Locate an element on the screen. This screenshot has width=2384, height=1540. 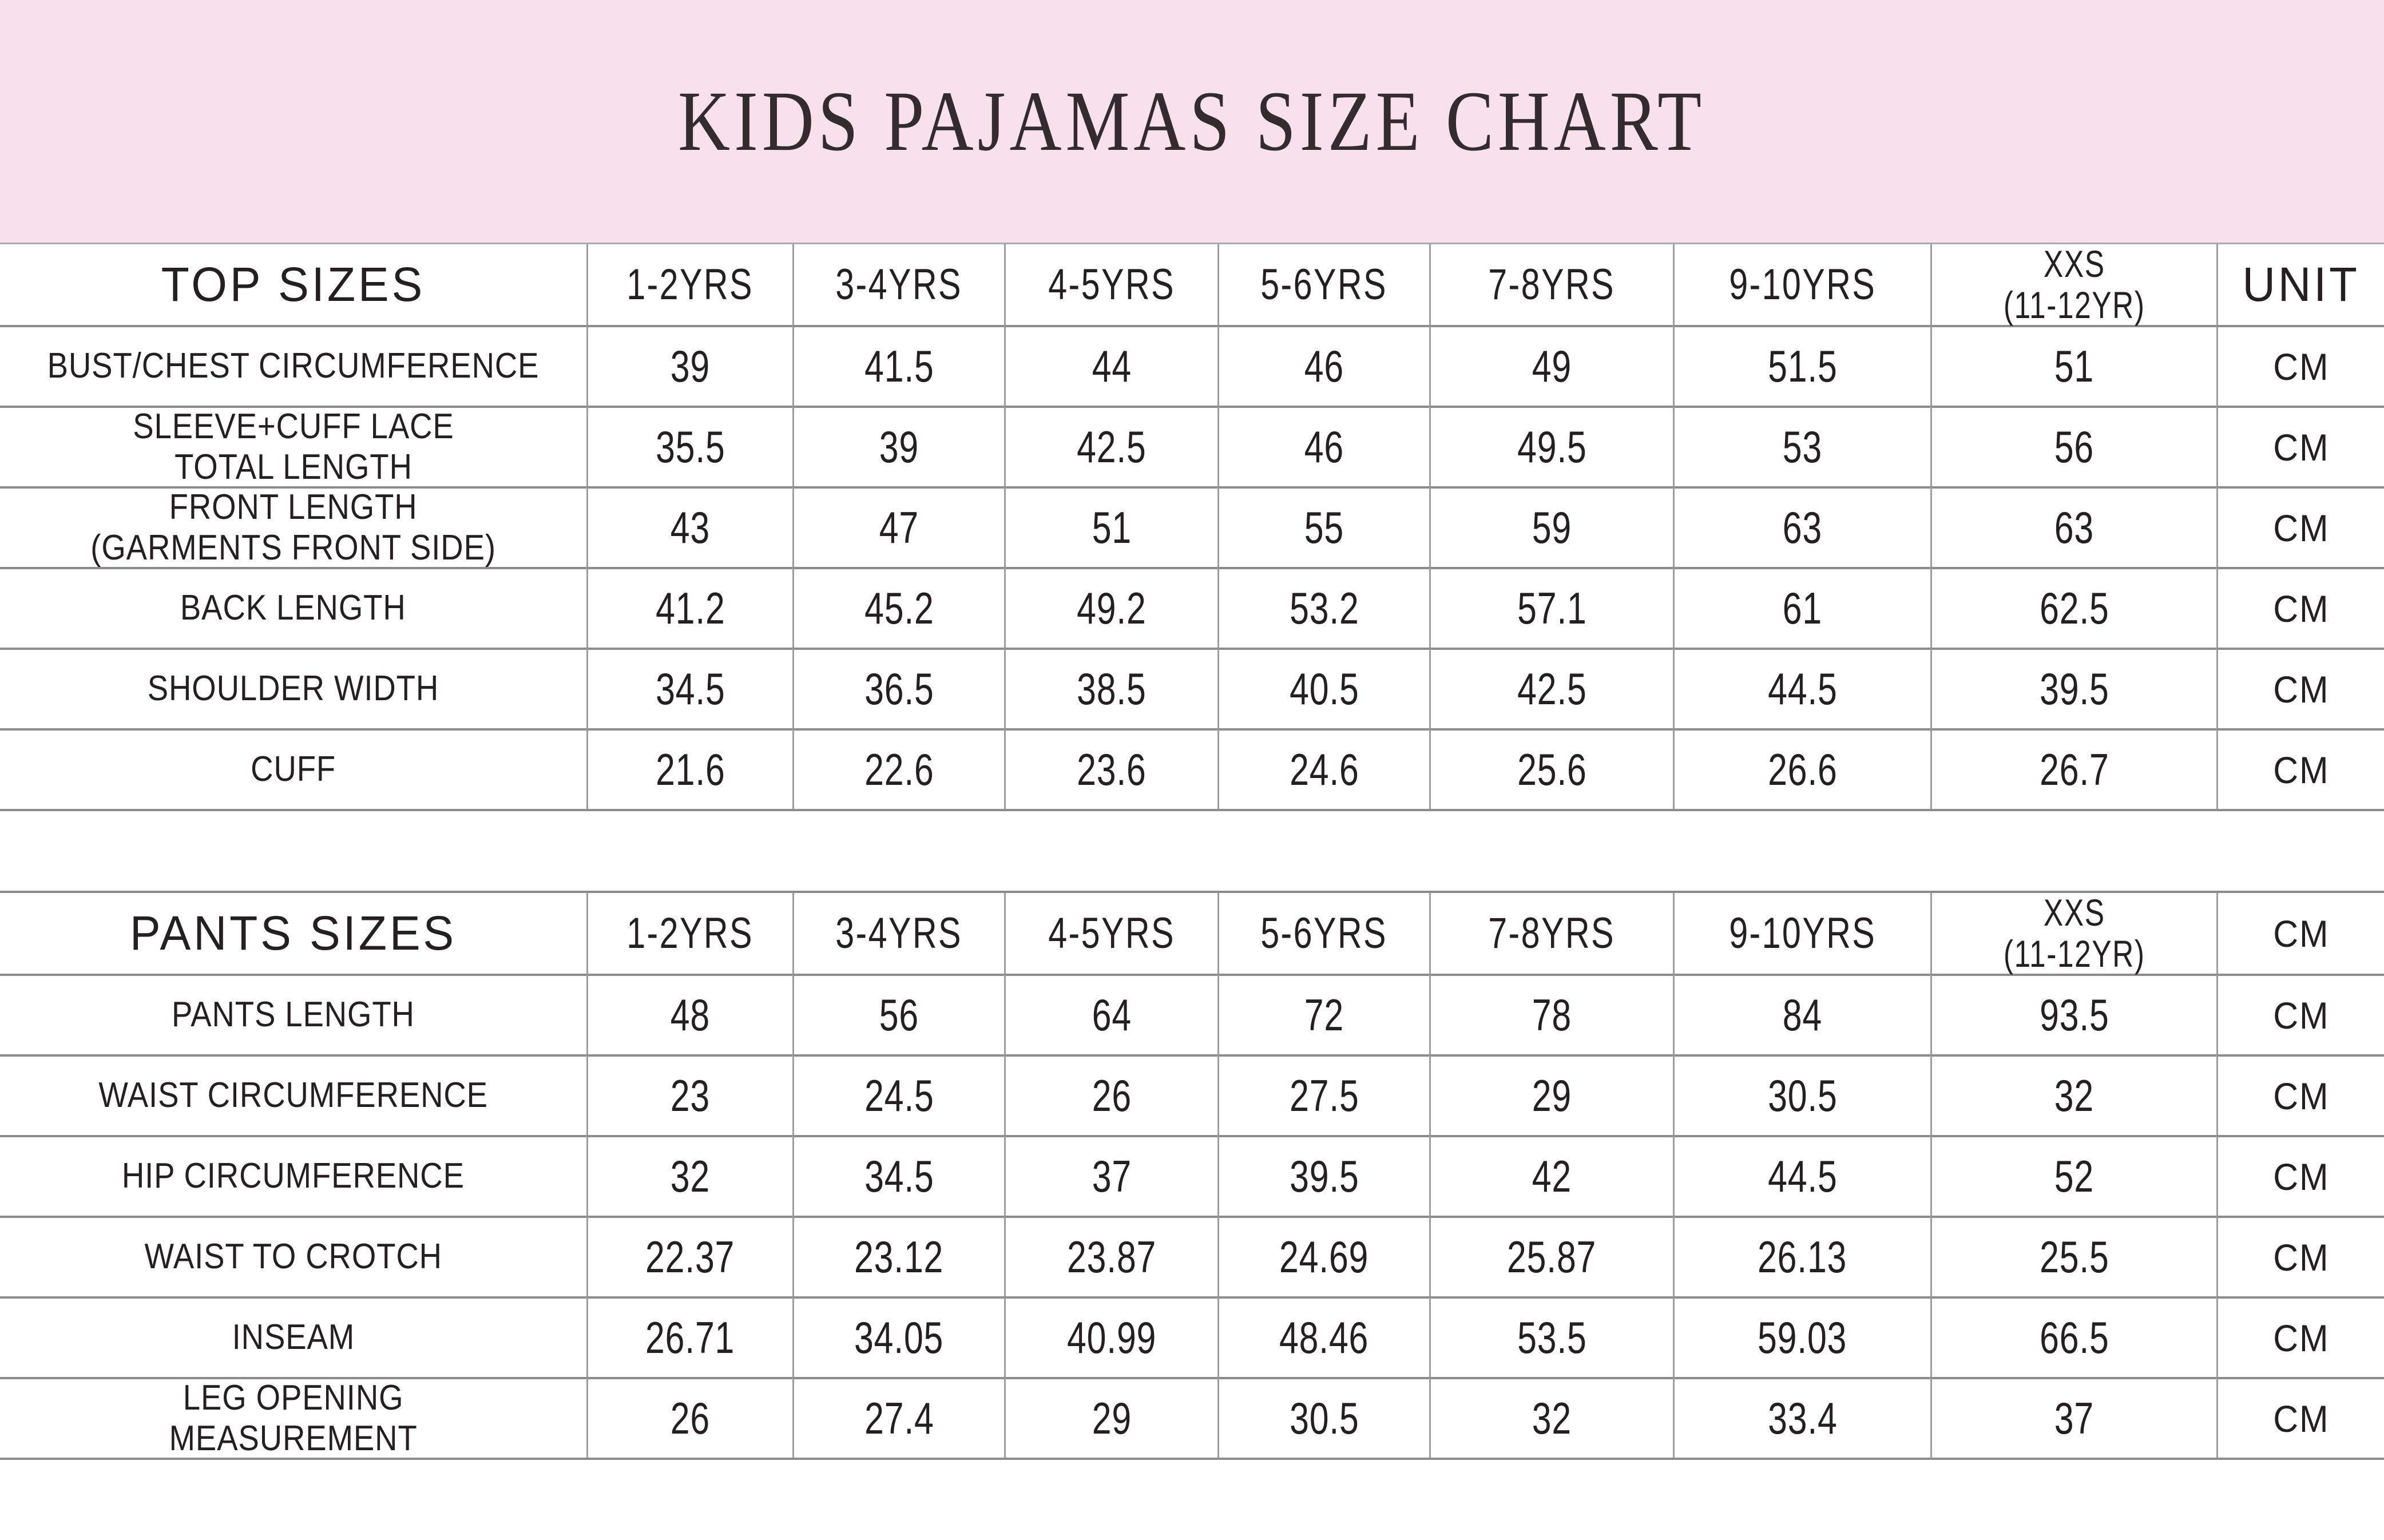
value-cell: 29 is located at coordinates (1110, 1417).